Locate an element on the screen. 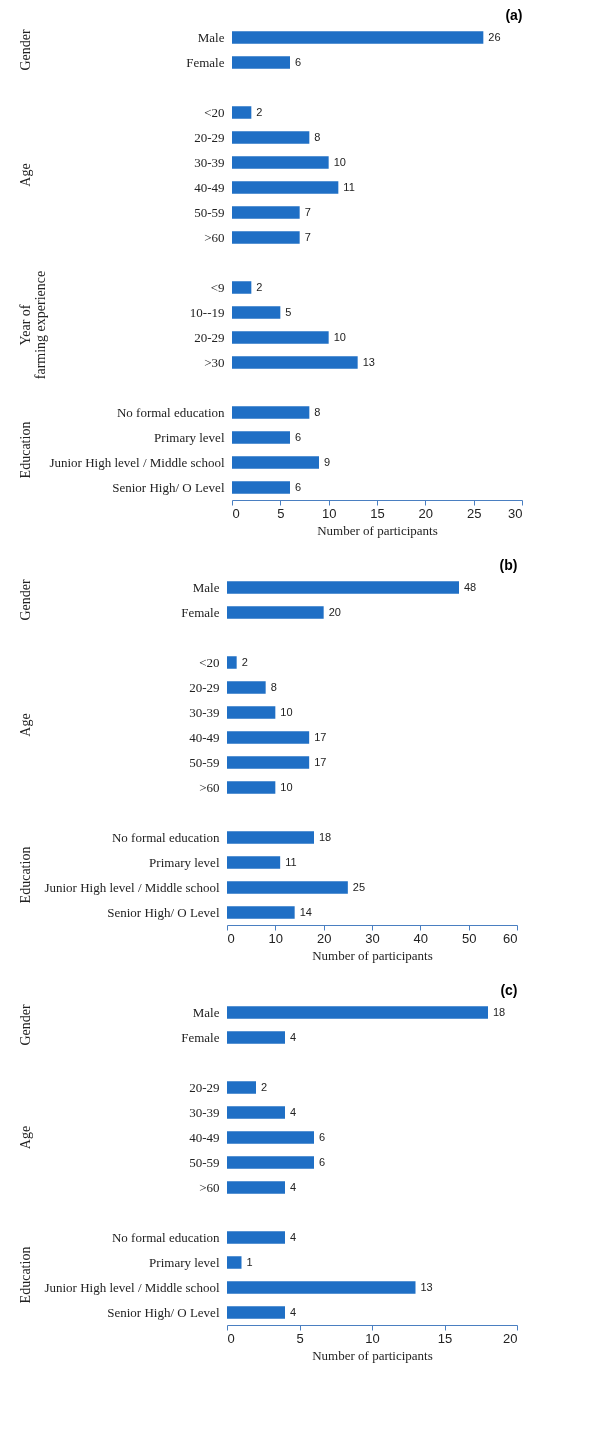 This screenshot has height=1431, width=598. data-label: 5 is located at coordinates (288, 311).